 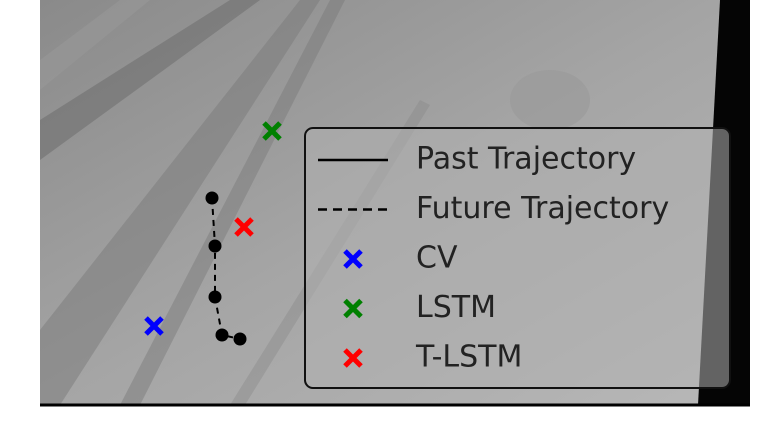 What do you see at coordinates (437, 258) in the screenshot?
I see `legend-label: CV` at bounding box center [437, 258].